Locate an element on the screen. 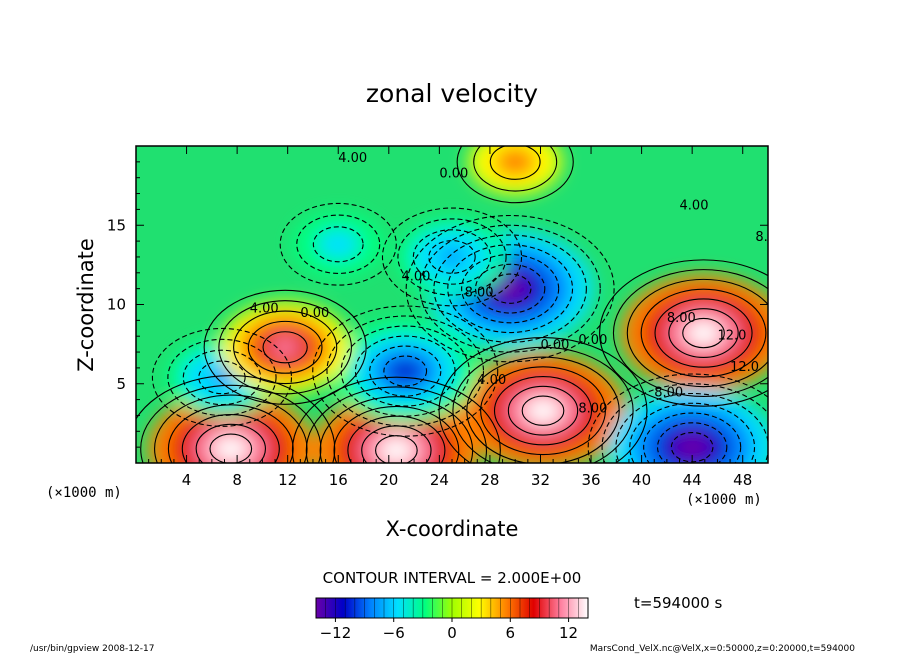  x-tick-label: 4 is located at coordinates (187, 480).